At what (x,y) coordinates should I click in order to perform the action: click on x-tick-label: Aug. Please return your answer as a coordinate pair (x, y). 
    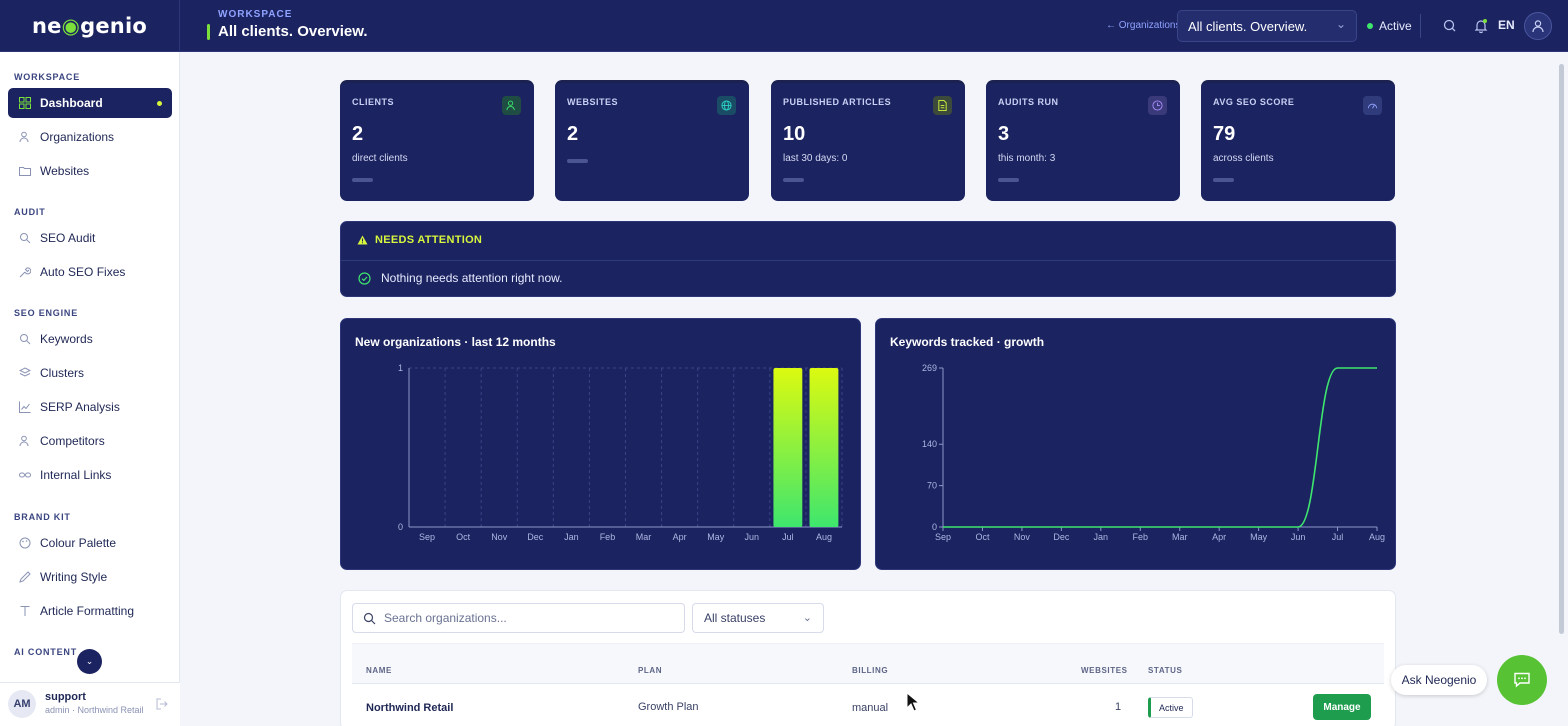
    Looking at the image, I should click on (1377, 537).